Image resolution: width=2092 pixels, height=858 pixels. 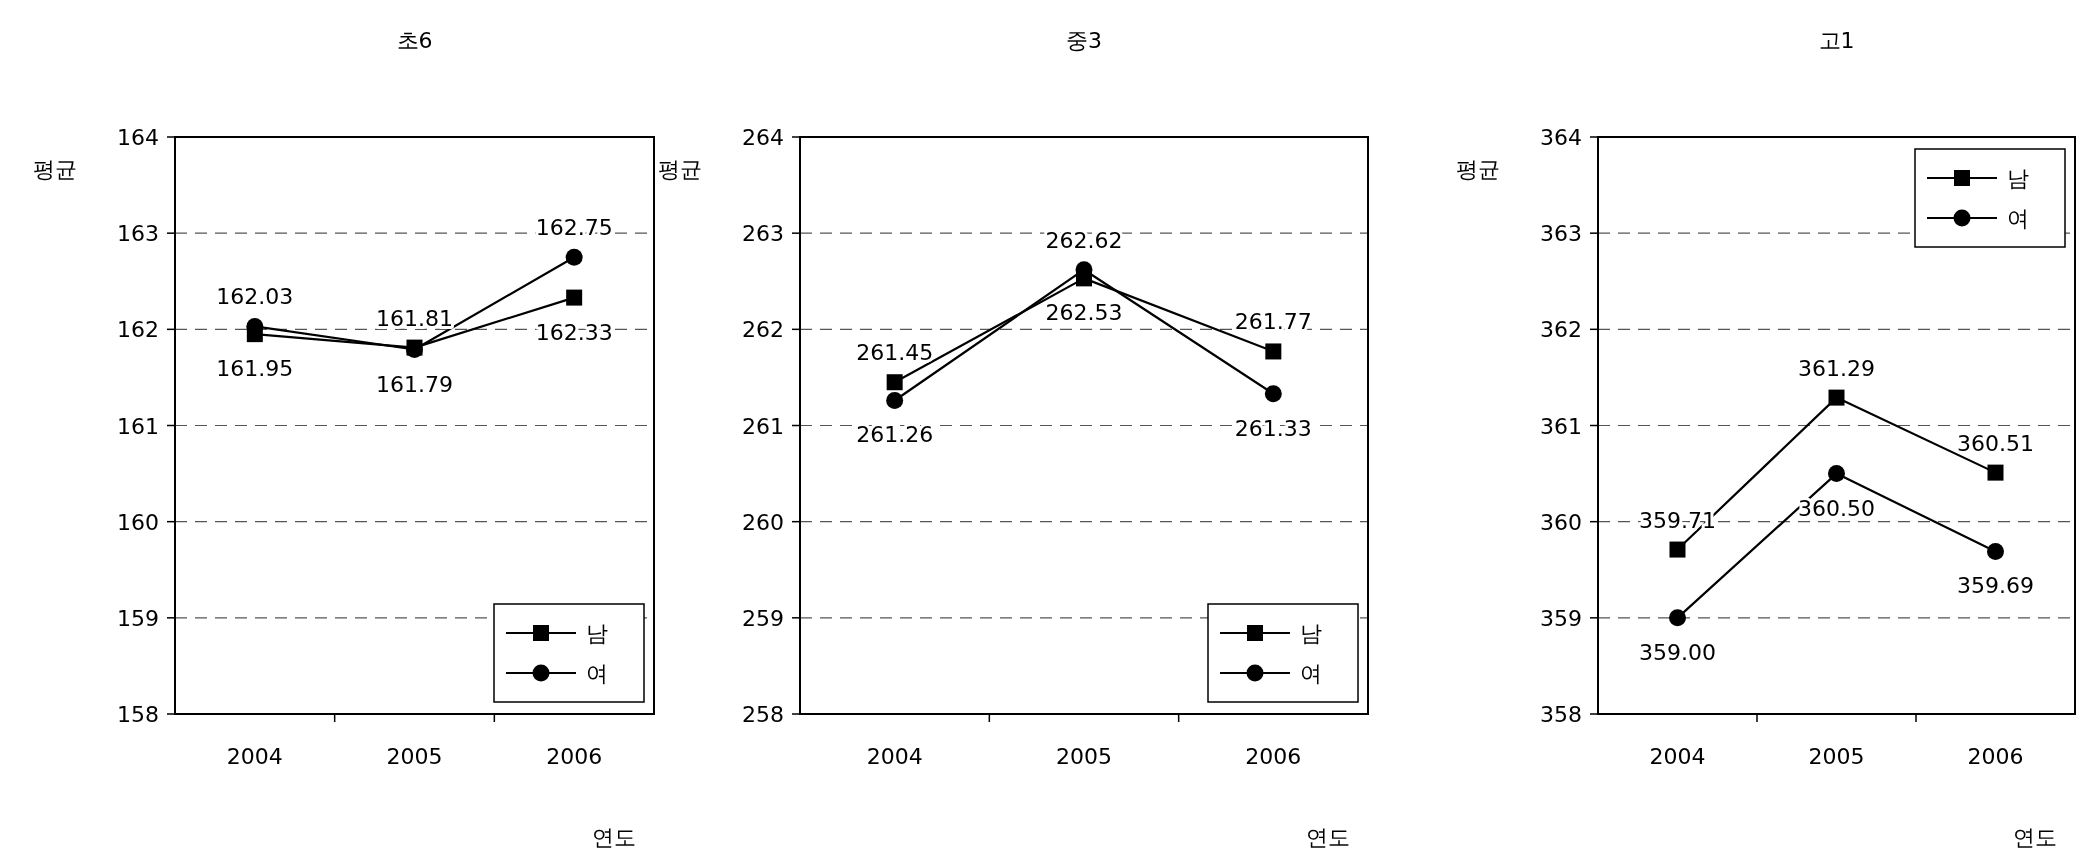 I want to click on y-tick-label: 363, so click(x=1561, y=234).